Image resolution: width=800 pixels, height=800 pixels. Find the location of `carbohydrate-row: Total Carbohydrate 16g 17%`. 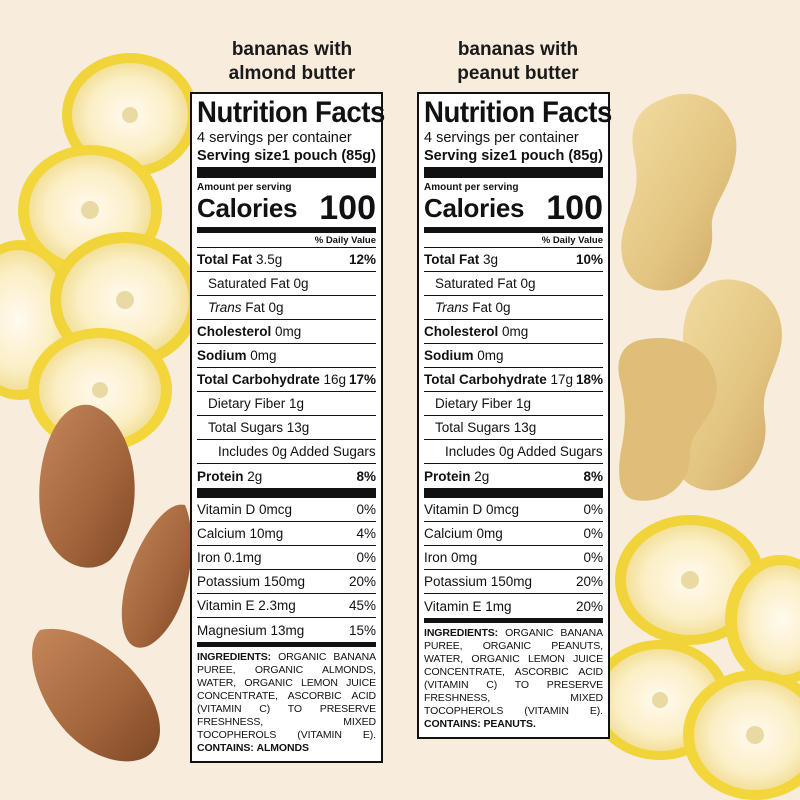

carbohydrate-row: Total Carbohydrate 16g 17% is located at coordinates (286, 380).